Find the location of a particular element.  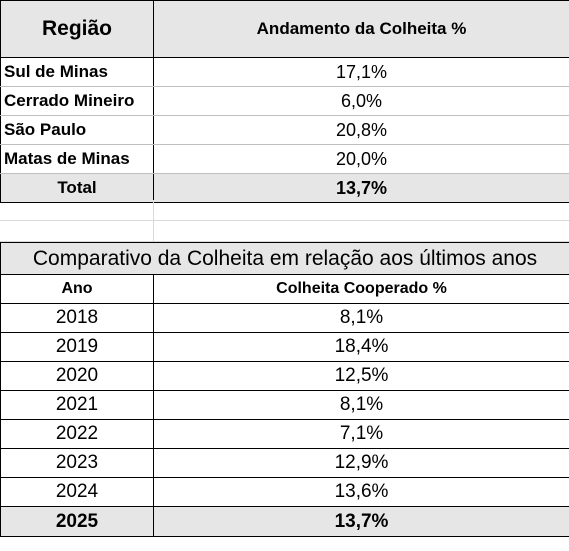

year-cell: 2024 is located at coordinates (77, 492).